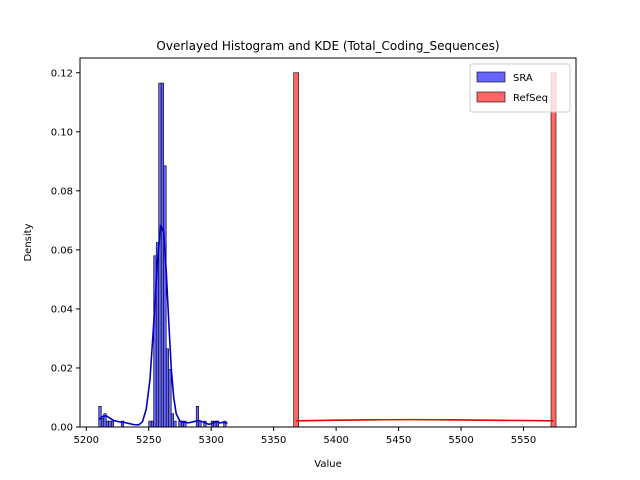 The width and height of the screenshot is (640, 480). I want to click on legend: SRA RefSeq, so click(520, 88).